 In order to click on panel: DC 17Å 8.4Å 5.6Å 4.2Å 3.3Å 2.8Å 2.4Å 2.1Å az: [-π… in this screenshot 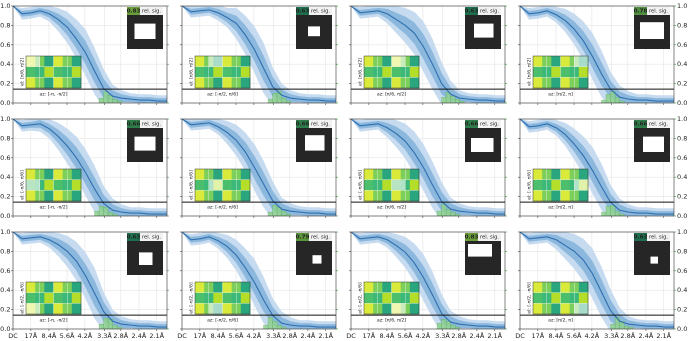, I will do `click(257, 285)`.